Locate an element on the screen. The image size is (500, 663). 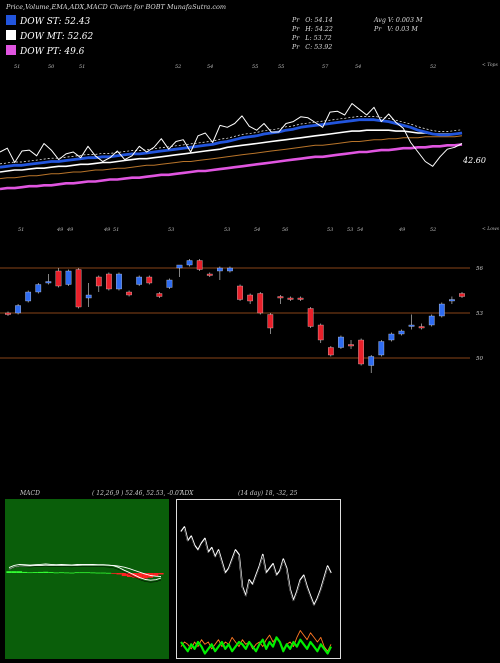
legend-label: DOW ST: 52.43 is located at coordinates (55, 22).